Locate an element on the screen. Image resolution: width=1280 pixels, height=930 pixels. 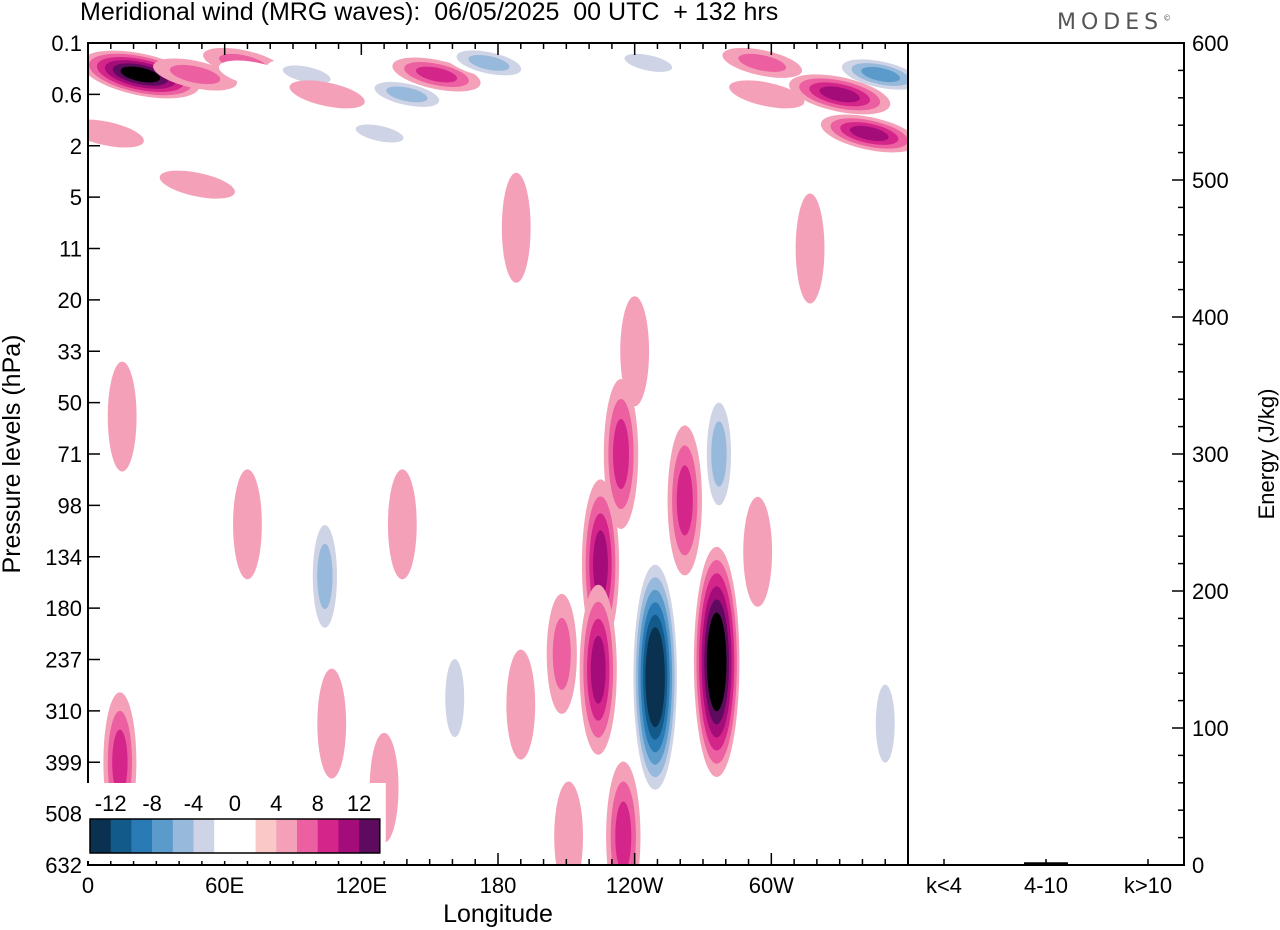
y-tick-label: 2 is located at coordinates (76, 146).